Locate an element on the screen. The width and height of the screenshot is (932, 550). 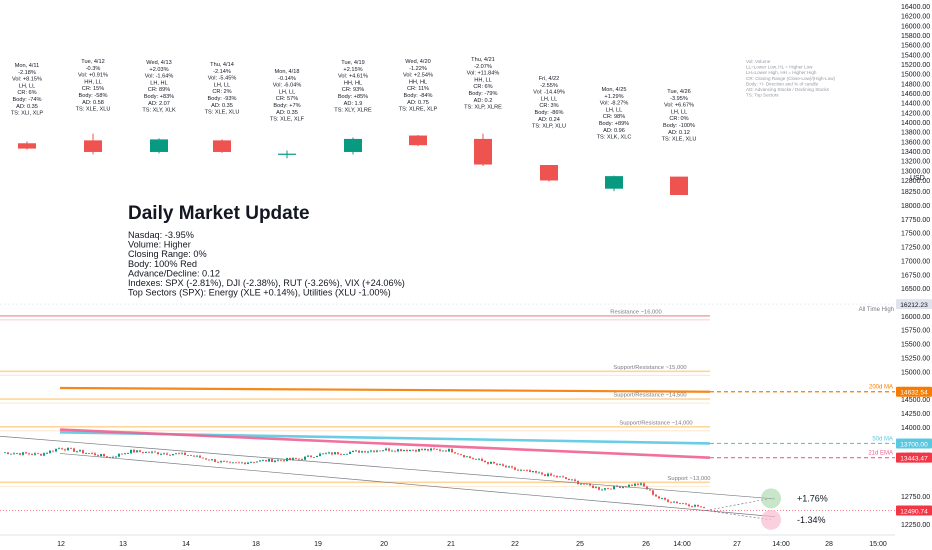
daily-box-line: -2.55% is located at coordinates (549, 86).